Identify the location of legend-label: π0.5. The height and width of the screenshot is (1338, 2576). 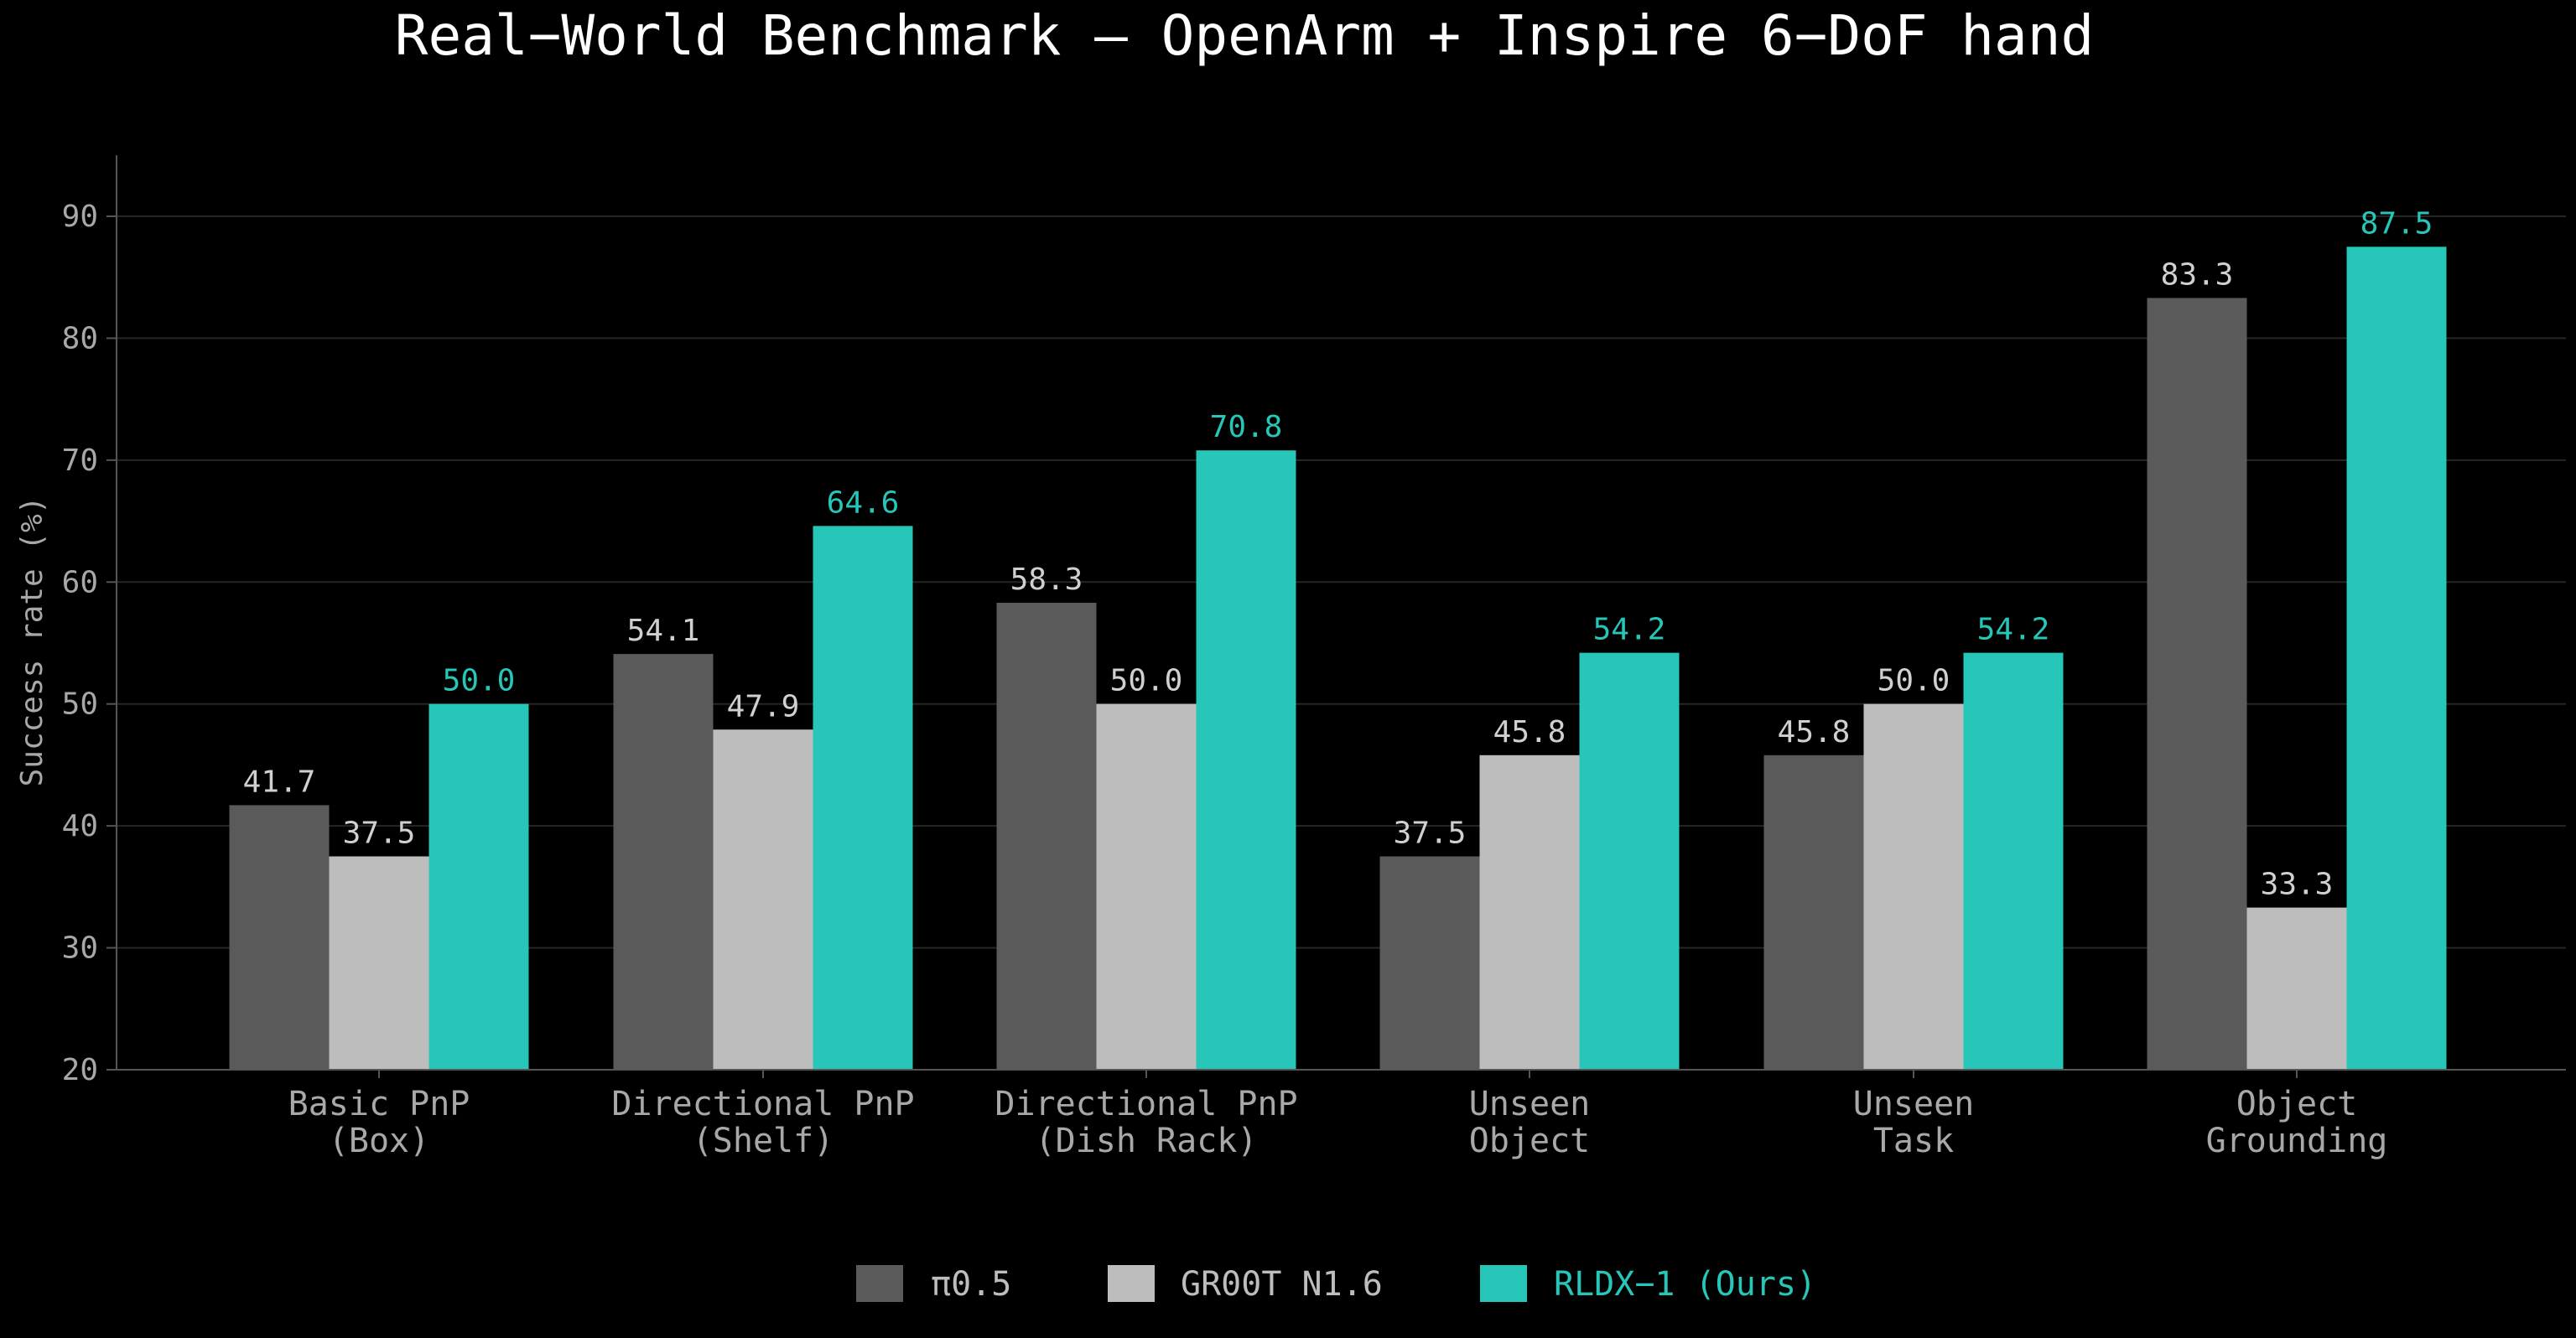
(971, 1284).